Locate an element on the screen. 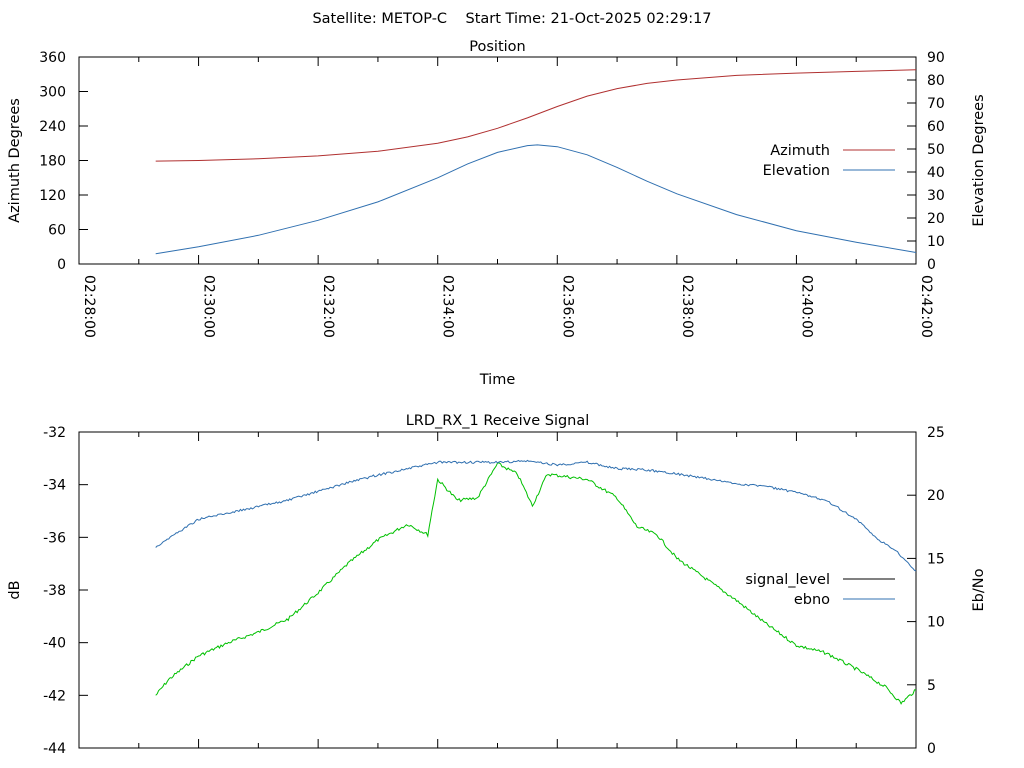 Image resolution: width=1024 pixels, height=768 pixels. y-tick-label: -42 is located at coordinates (54, 696).